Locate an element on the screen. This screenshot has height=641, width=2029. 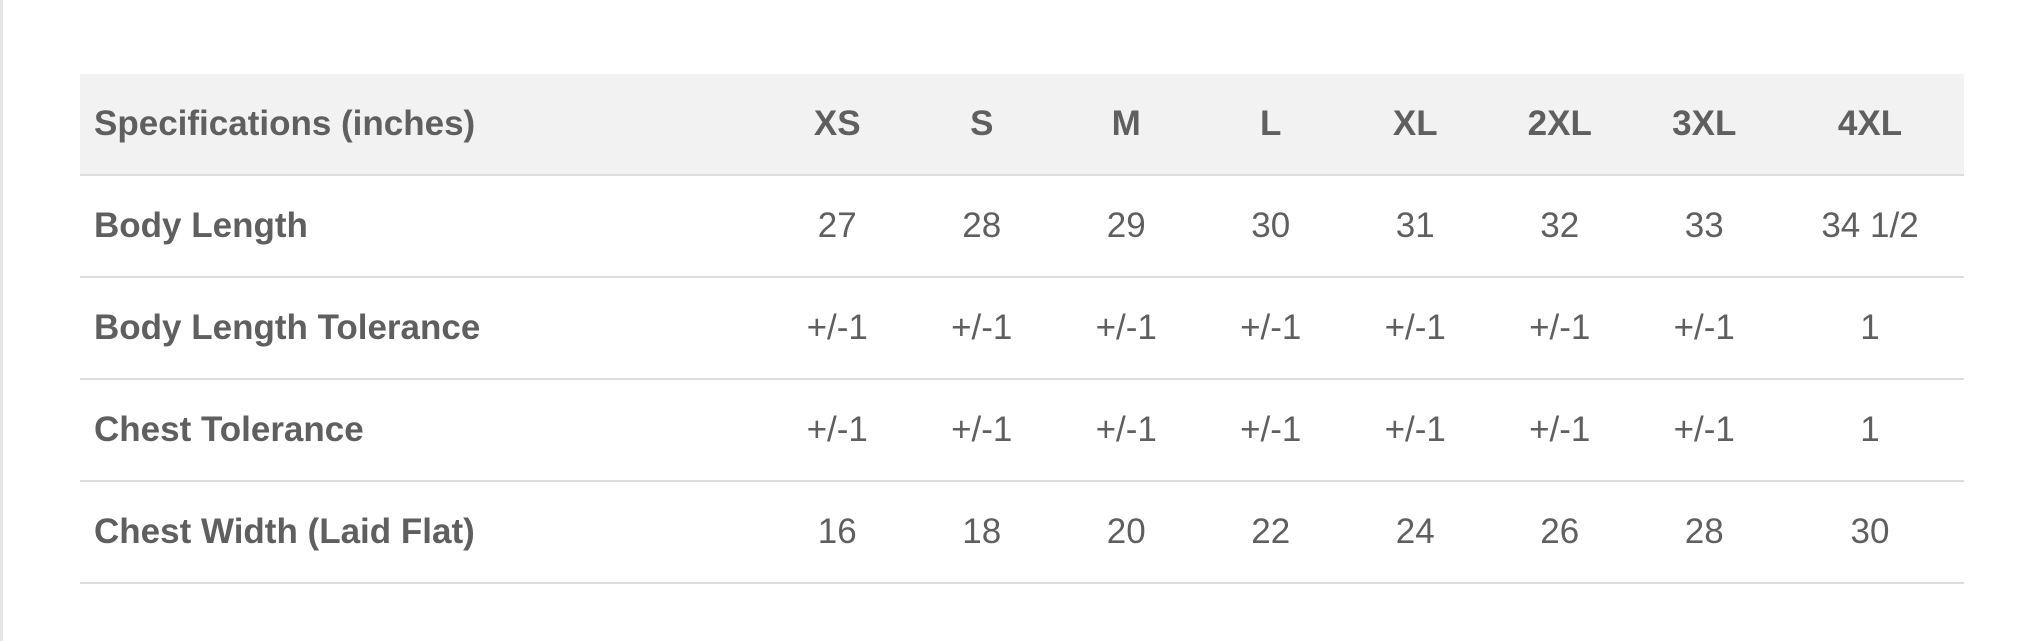
cell-value: 33 is located at coordinates (1704, 226).